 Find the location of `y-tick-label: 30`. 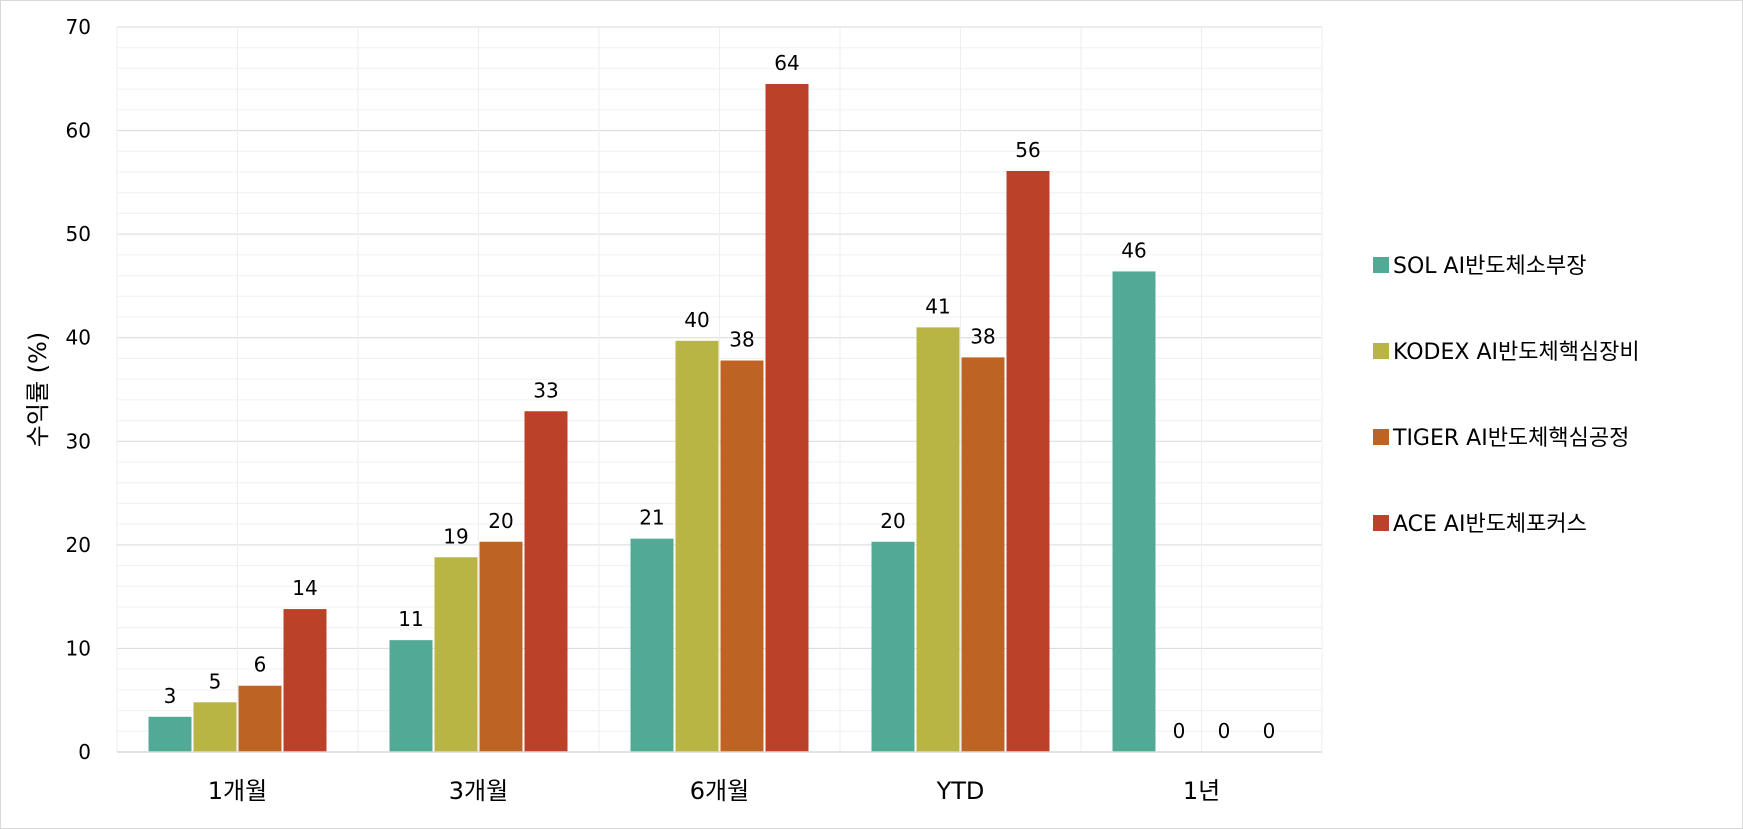

y-tick-label: 30 is located at coordinates (78, 441).